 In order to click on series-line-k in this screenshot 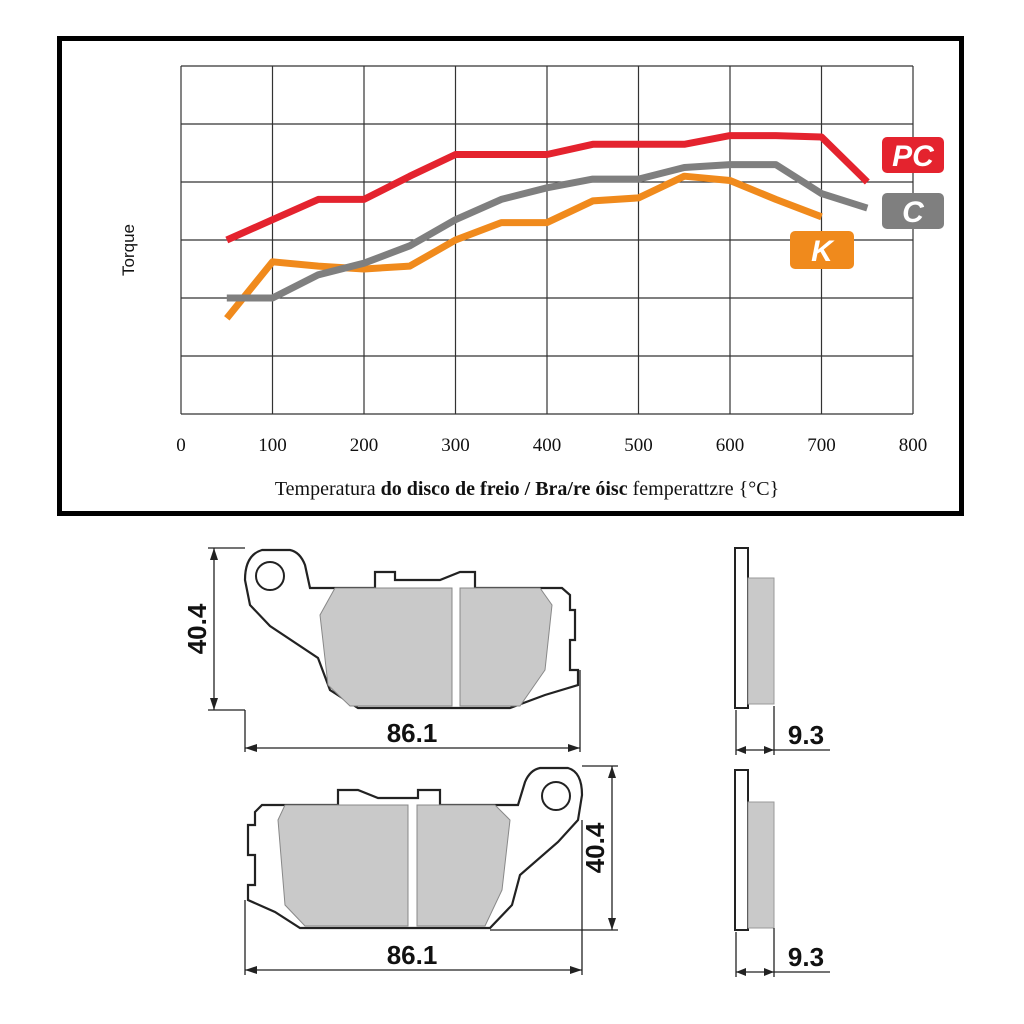, I will do `click(523, 246)`.